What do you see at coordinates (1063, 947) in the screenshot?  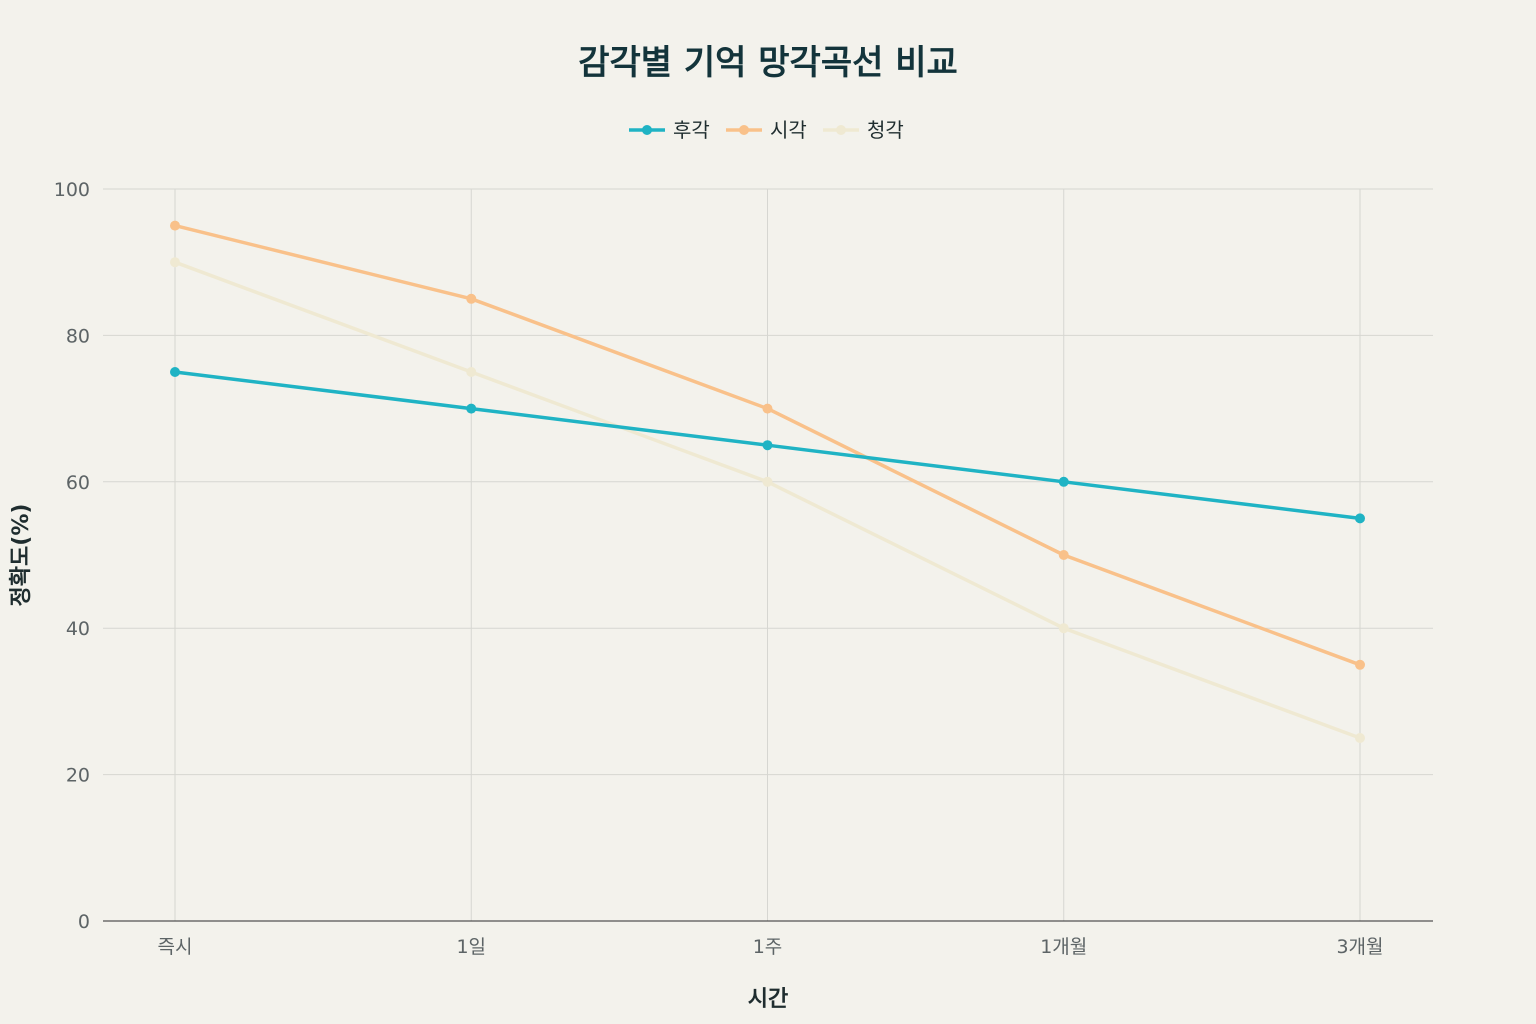 I see `x-tick-label: 1개월` at bounding box center [1063, 947].